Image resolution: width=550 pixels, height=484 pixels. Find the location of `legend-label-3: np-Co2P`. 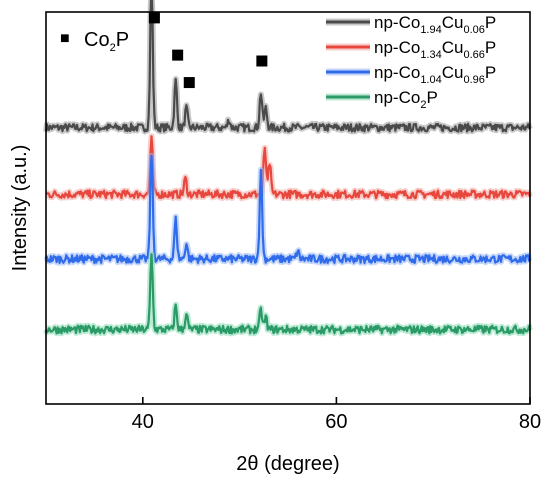

legend-label-3: np-Co2P is located at coordinates (406, 99).